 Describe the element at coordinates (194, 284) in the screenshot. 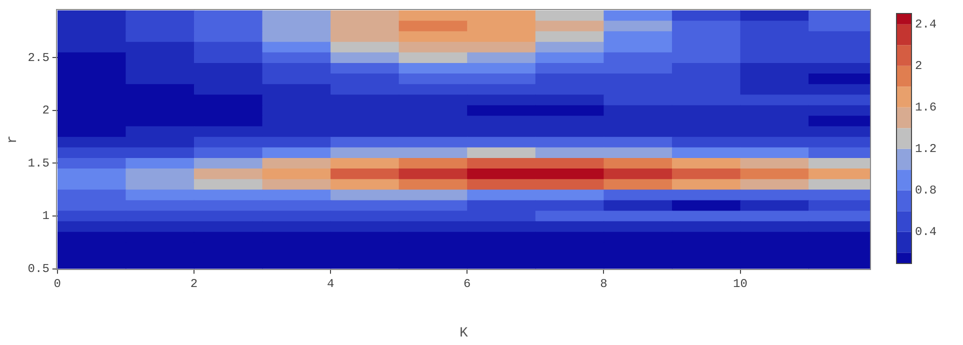

I see `x-tick-label: 2` at that location.